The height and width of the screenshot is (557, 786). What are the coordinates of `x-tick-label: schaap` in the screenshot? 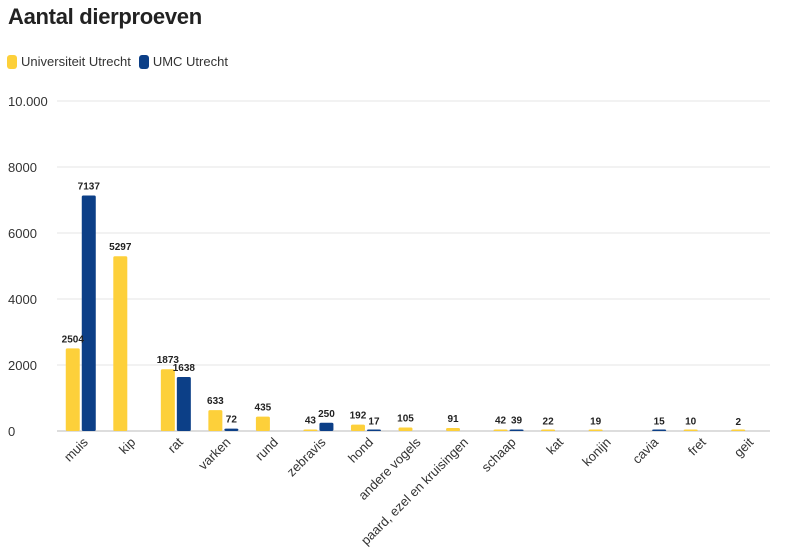 It's located at (498, 455).